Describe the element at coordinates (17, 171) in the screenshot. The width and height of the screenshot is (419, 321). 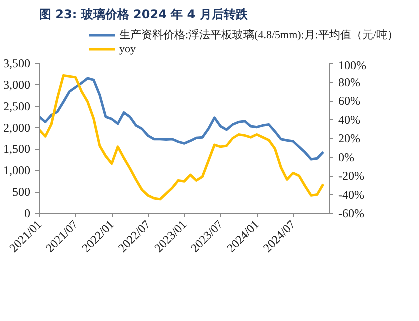
I see `y-tick-label: 1,000` at that location.